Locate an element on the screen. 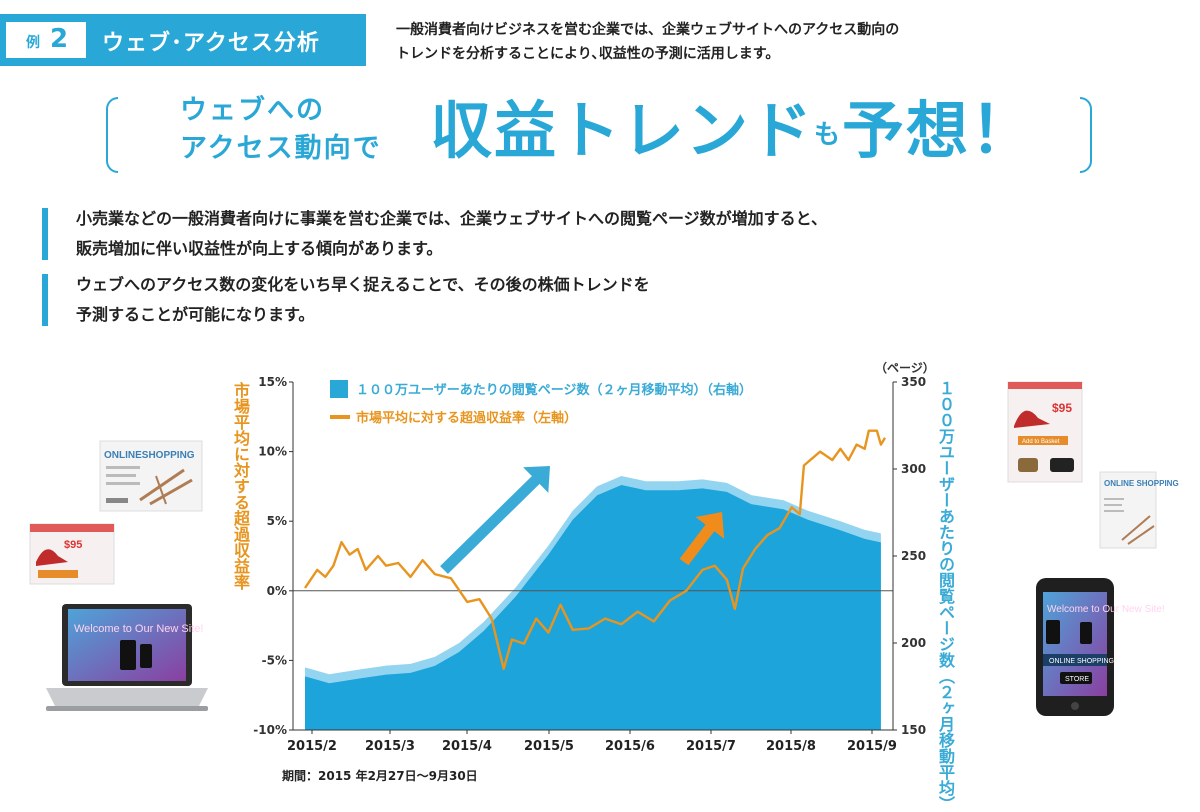 The image size is (1200, 812). x-tick-label: 2015/4 is located at coordinates (467, 746).